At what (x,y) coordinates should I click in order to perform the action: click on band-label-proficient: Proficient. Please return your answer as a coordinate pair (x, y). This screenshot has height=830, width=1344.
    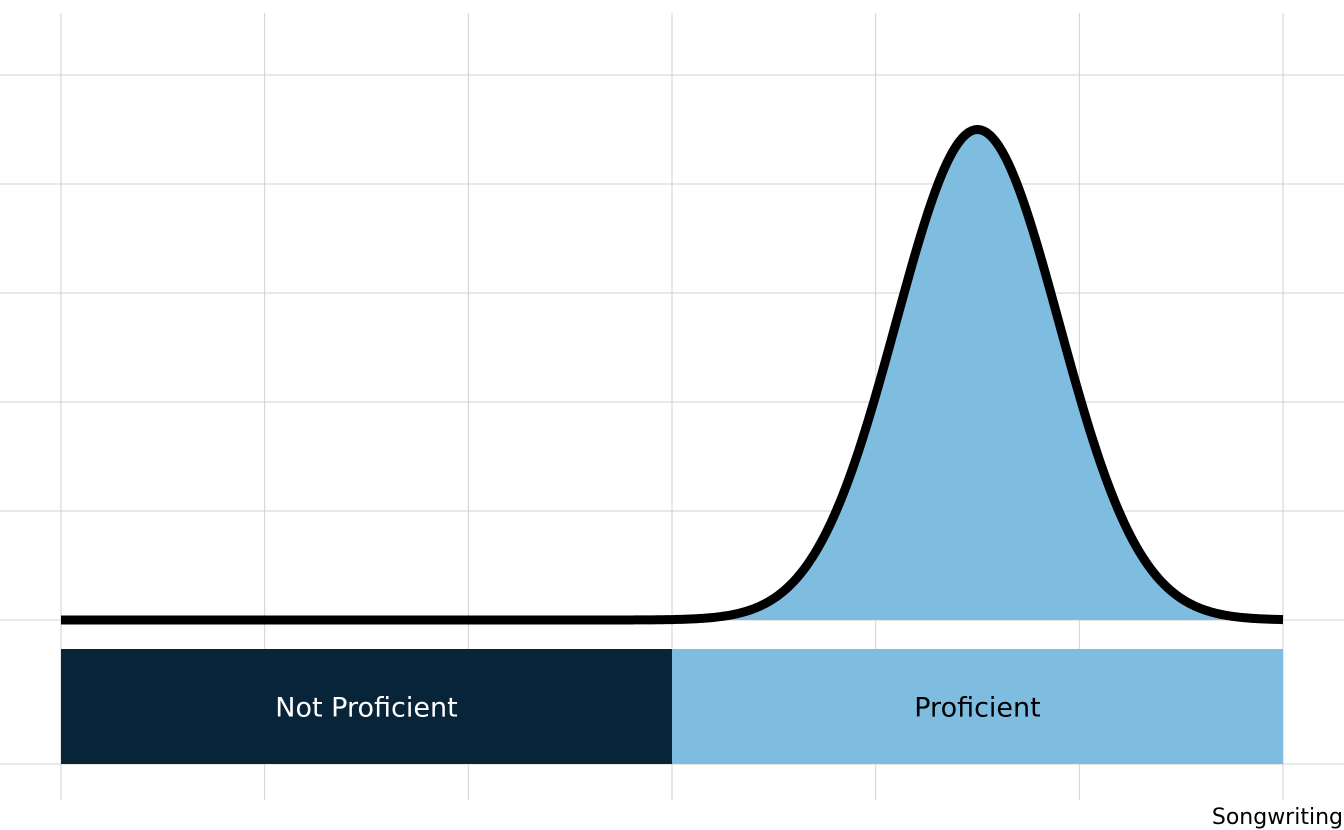
    Looking at the image, I should click on (977, 708).